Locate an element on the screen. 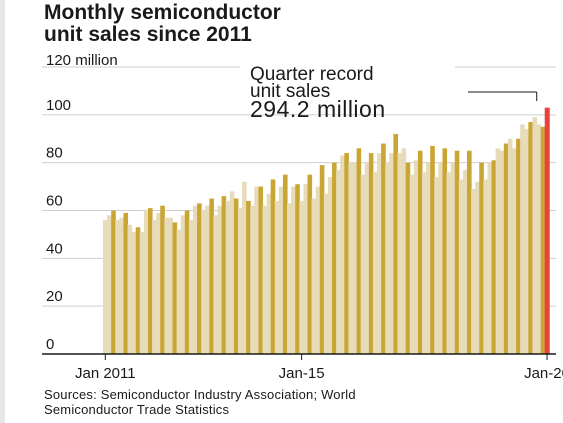  x-tick-label: Jan-20 is located at coordinates (543, 373).